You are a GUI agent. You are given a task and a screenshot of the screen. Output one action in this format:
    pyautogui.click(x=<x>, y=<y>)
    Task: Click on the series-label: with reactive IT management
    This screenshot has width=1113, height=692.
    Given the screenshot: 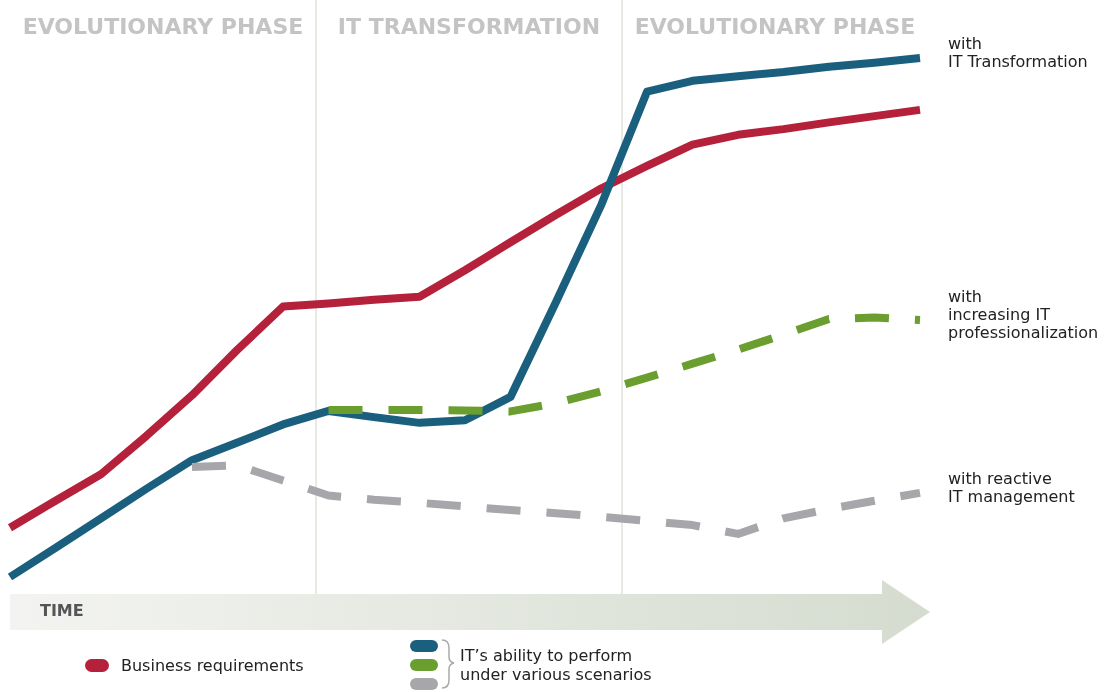 What is the action you would take?
    pyautogui.click(x=1011, y=487)
    